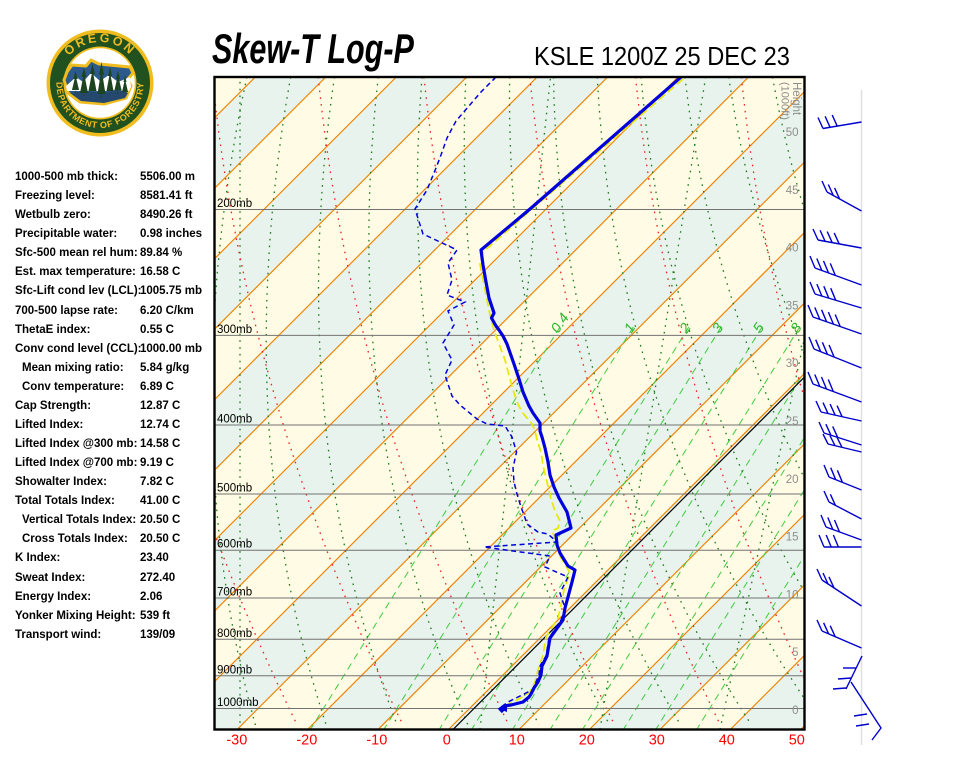 Image resolution: width=960 pixels, height=768 pixels. I want to click on svg-text: 1000mb, so click(238, 703).